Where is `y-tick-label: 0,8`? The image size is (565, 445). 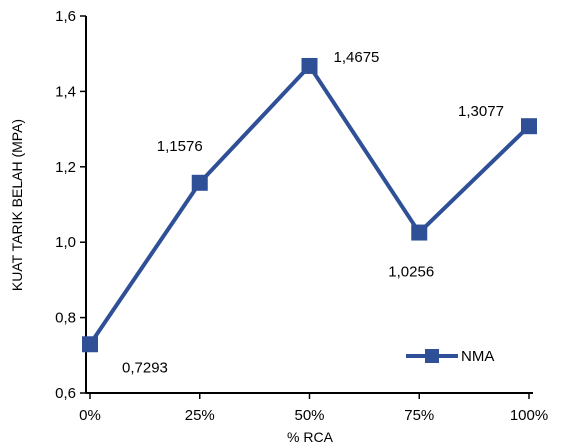 y-tick-label: 0,8 is located at coordinates (65, 318).